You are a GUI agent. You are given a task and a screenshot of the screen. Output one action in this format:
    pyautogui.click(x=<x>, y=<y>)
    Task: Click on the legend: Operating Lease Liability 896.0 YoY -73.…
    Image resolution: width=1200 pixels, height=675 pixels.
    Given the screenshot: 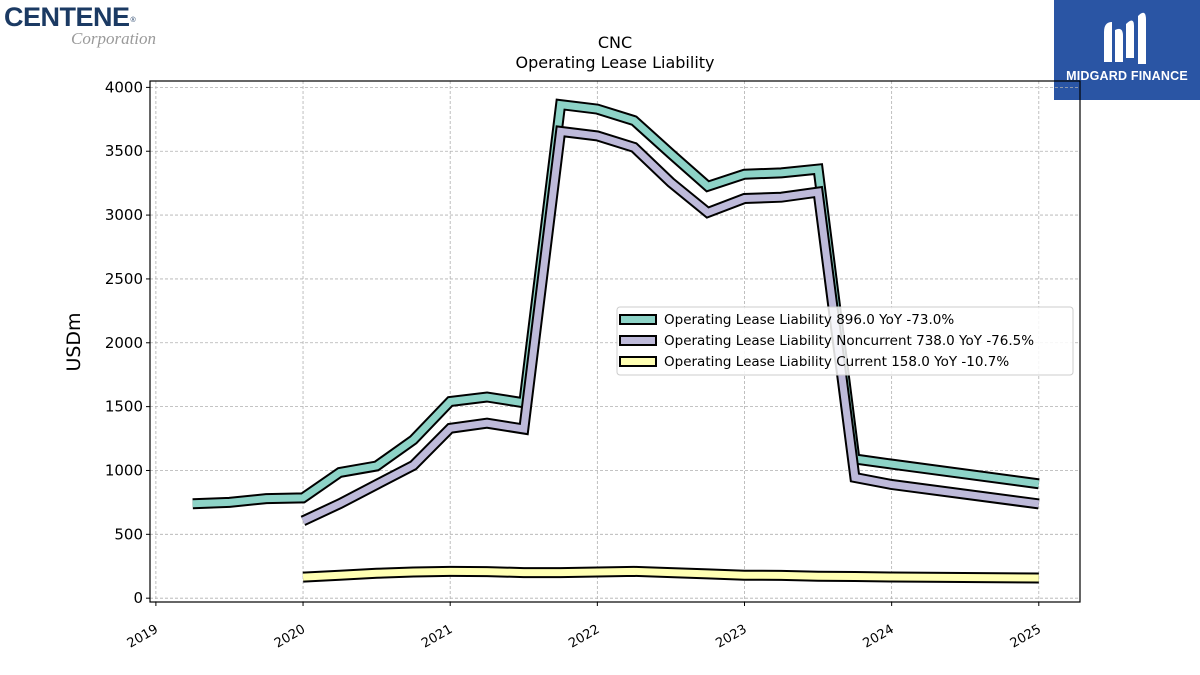 What is the action you would take?
    pyautogui.click(x=845, y=341)
    